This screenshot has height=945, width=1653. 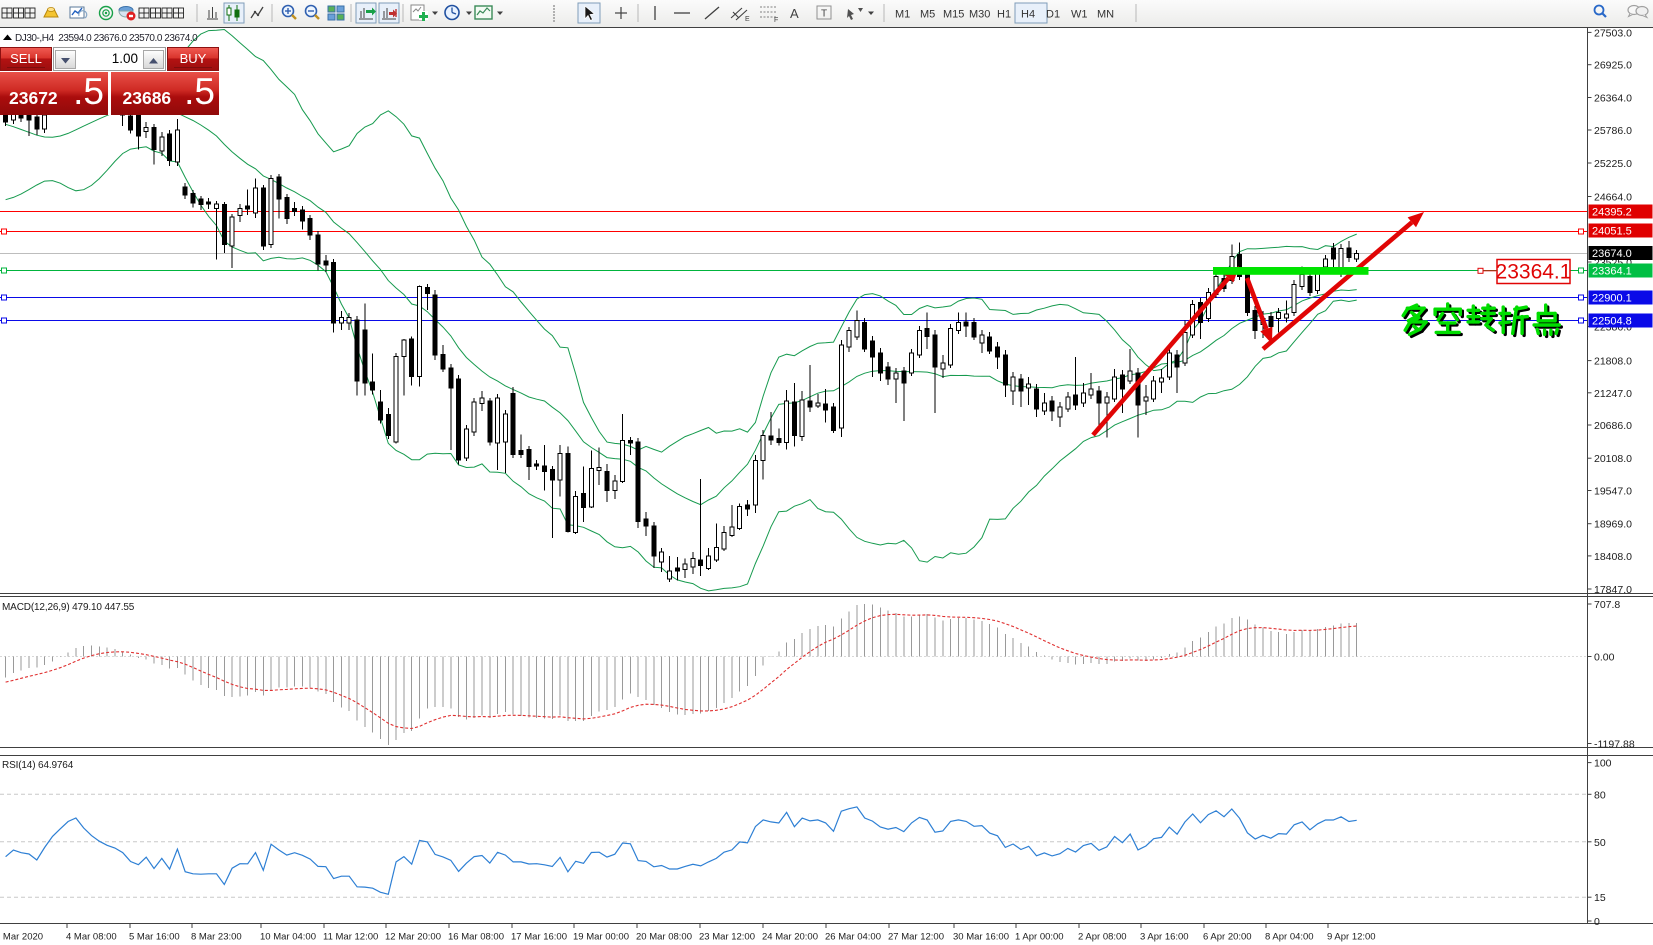 What do you see at coordinates (1613, 131) in the screenshot?
I see `svg-text: 25786.0` at bounding box center [1613, 131].